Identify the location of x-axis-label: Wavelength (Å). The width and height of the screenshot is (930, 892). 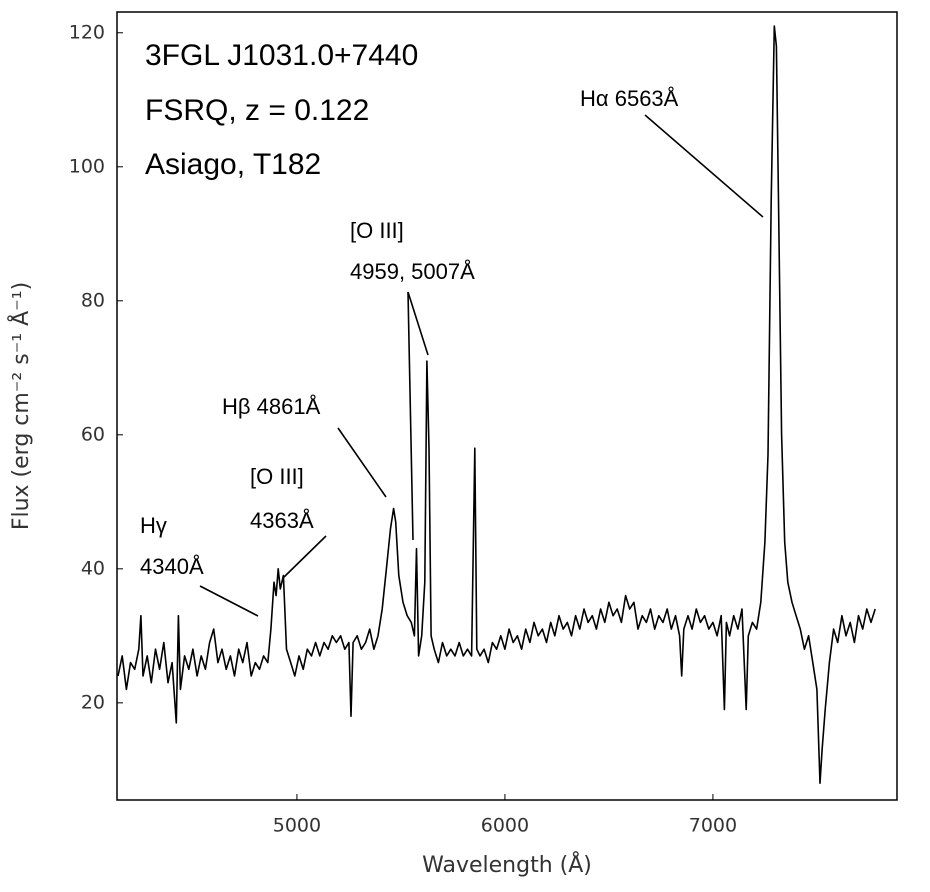
(507, 864).